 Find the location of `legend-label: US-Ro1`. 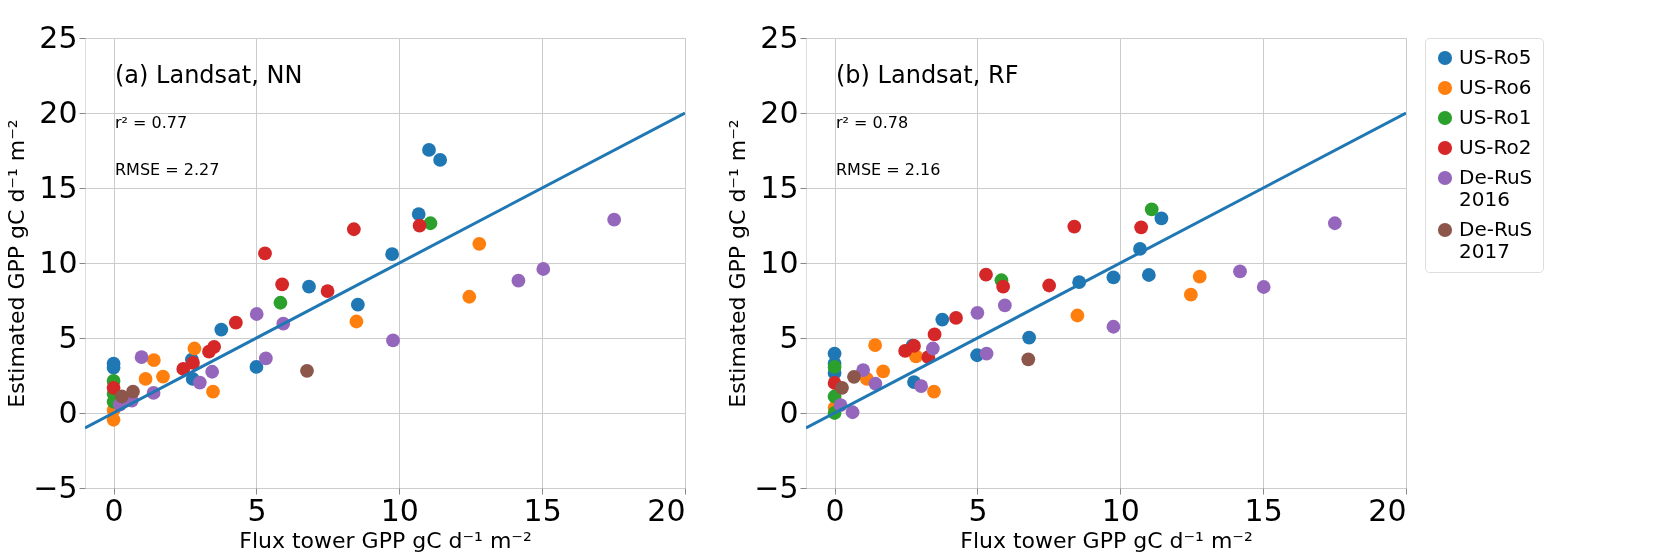

legend-label: US-Ro1 is located at coordinates (1495, 117).